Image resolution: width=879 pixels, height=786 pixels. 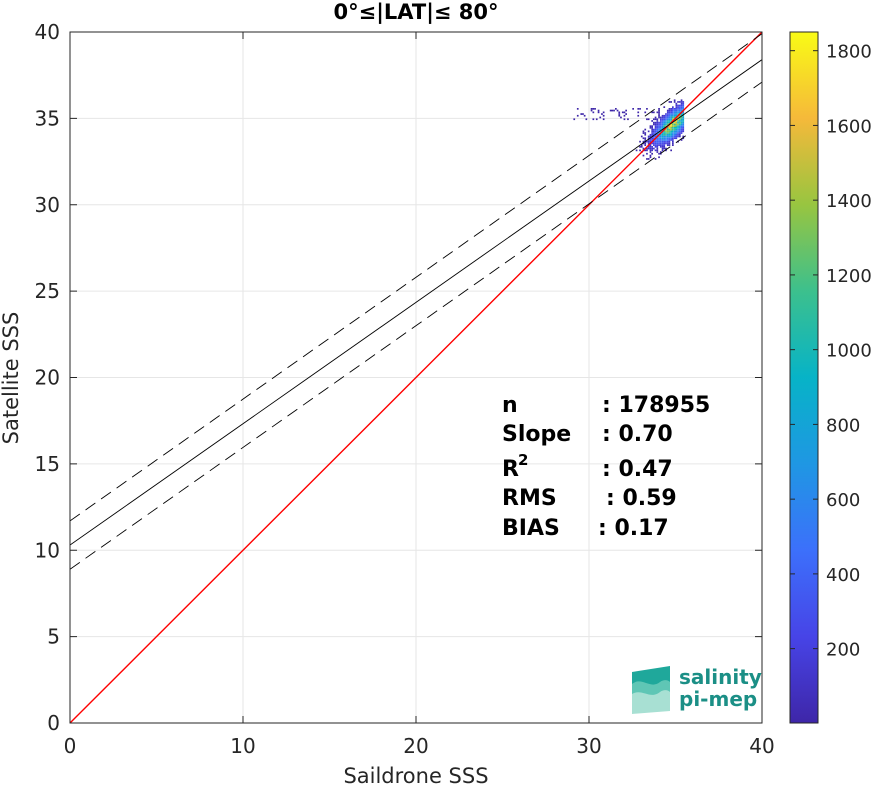 What do you see at coordinates (761, 746) in the screenshot?
I see `x-tick-label: 40` at bounding box center [761, 746].